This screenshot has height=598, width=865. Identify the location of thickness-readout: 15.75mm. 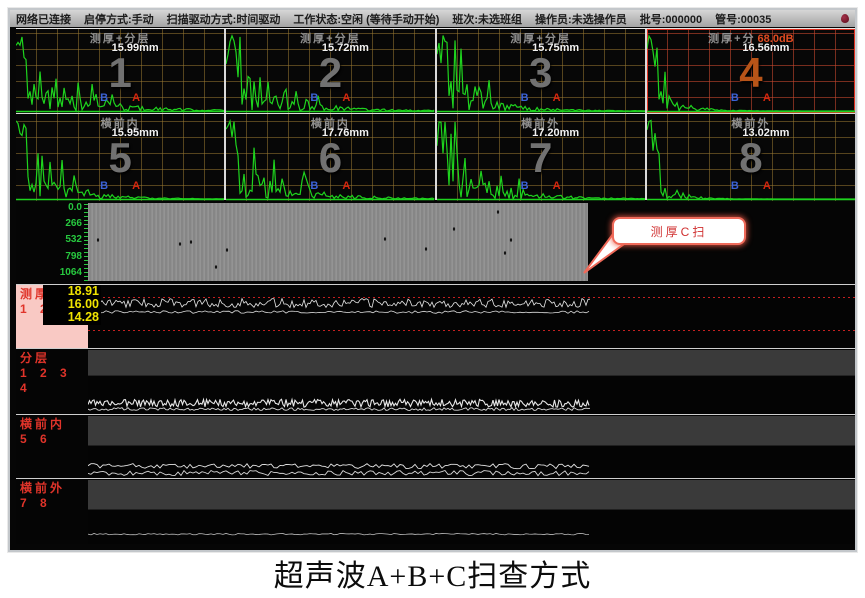
(556, 48).